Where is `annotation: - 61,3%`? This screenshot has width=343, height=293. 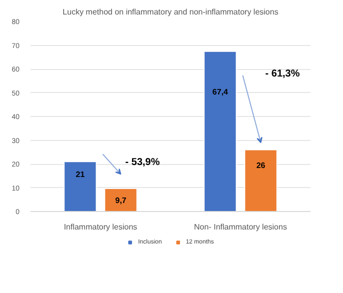 annotation: - 61,3% is located at coordinates (282, 74).